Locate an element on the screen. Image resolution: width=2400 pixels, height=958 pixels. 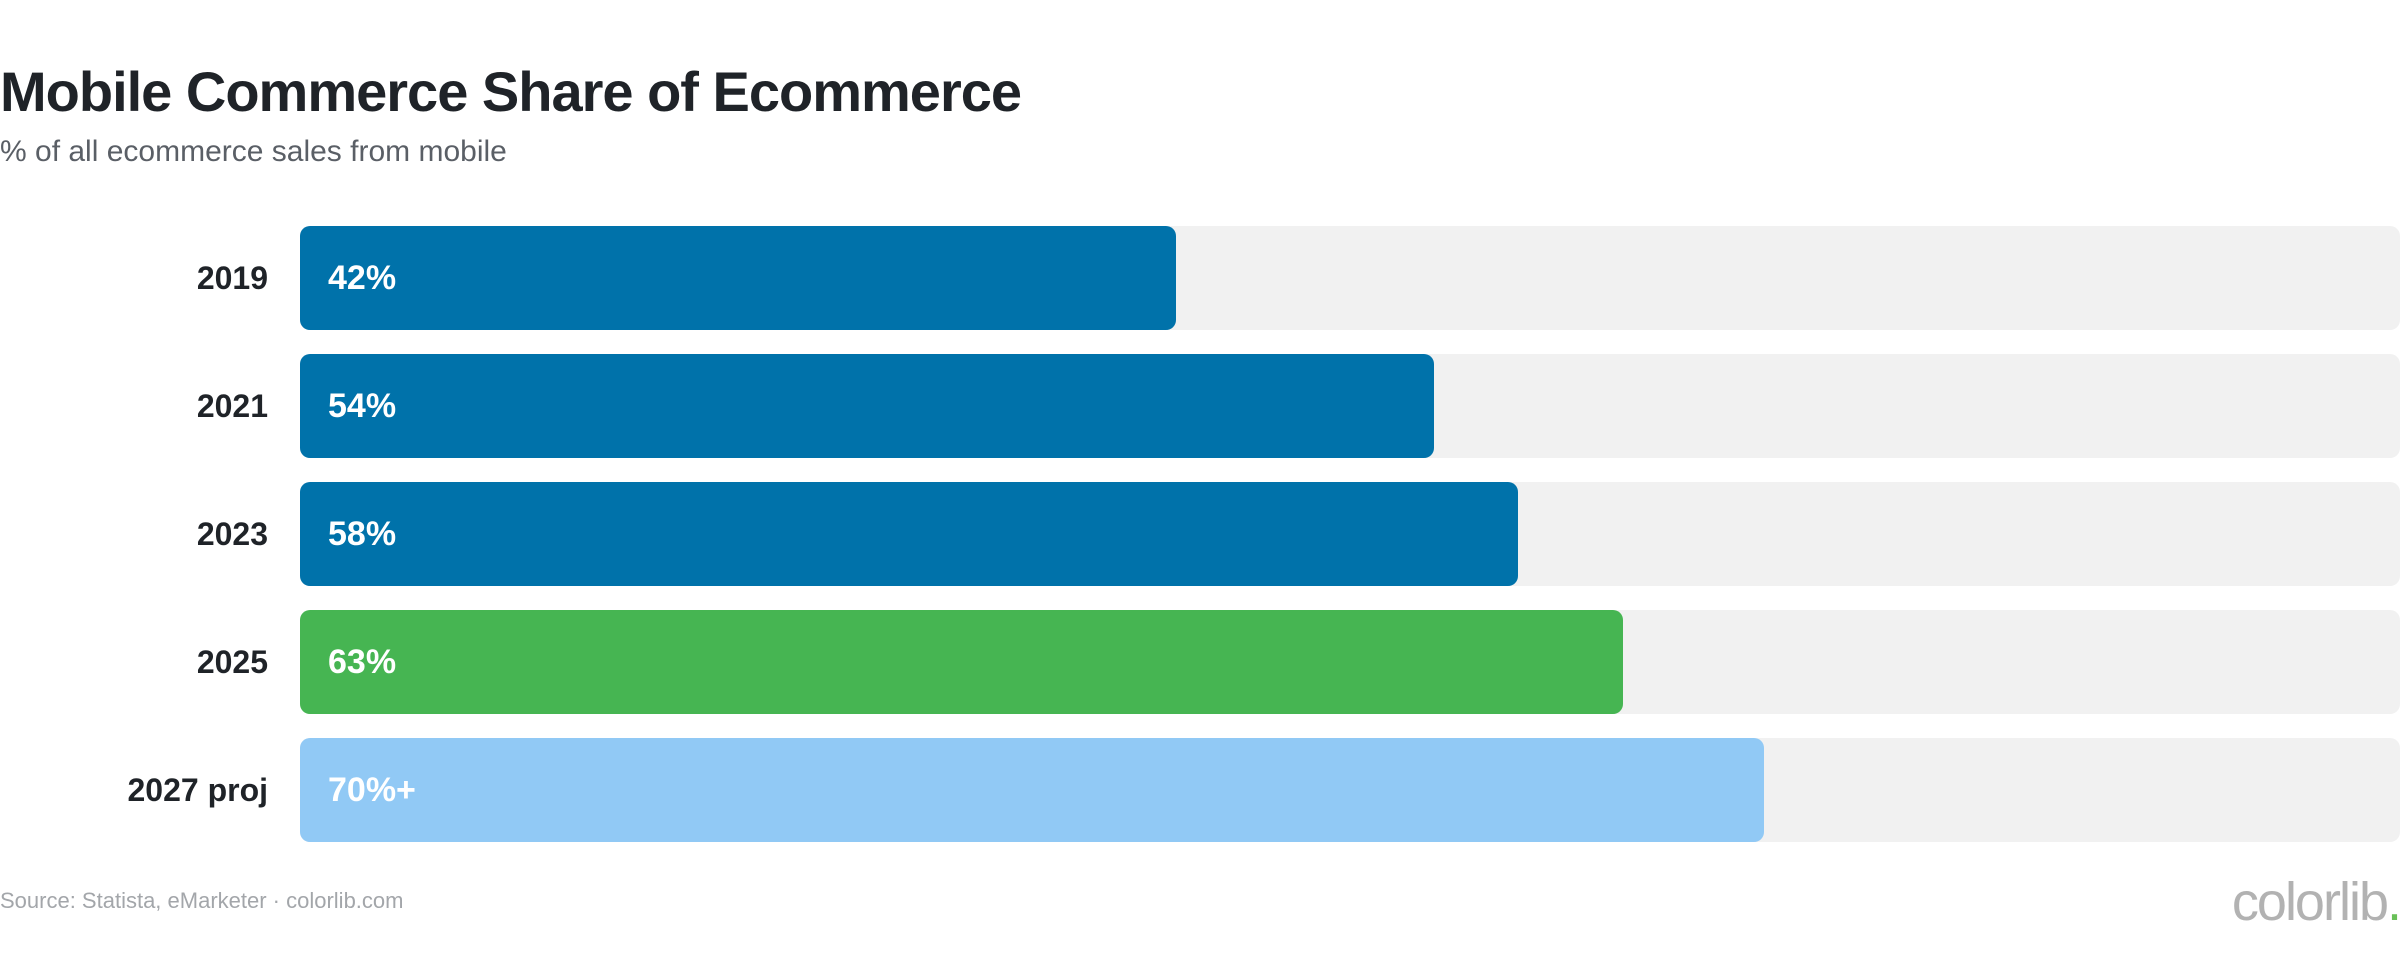
category-label: 2019 is located at coordinates (232, 278).